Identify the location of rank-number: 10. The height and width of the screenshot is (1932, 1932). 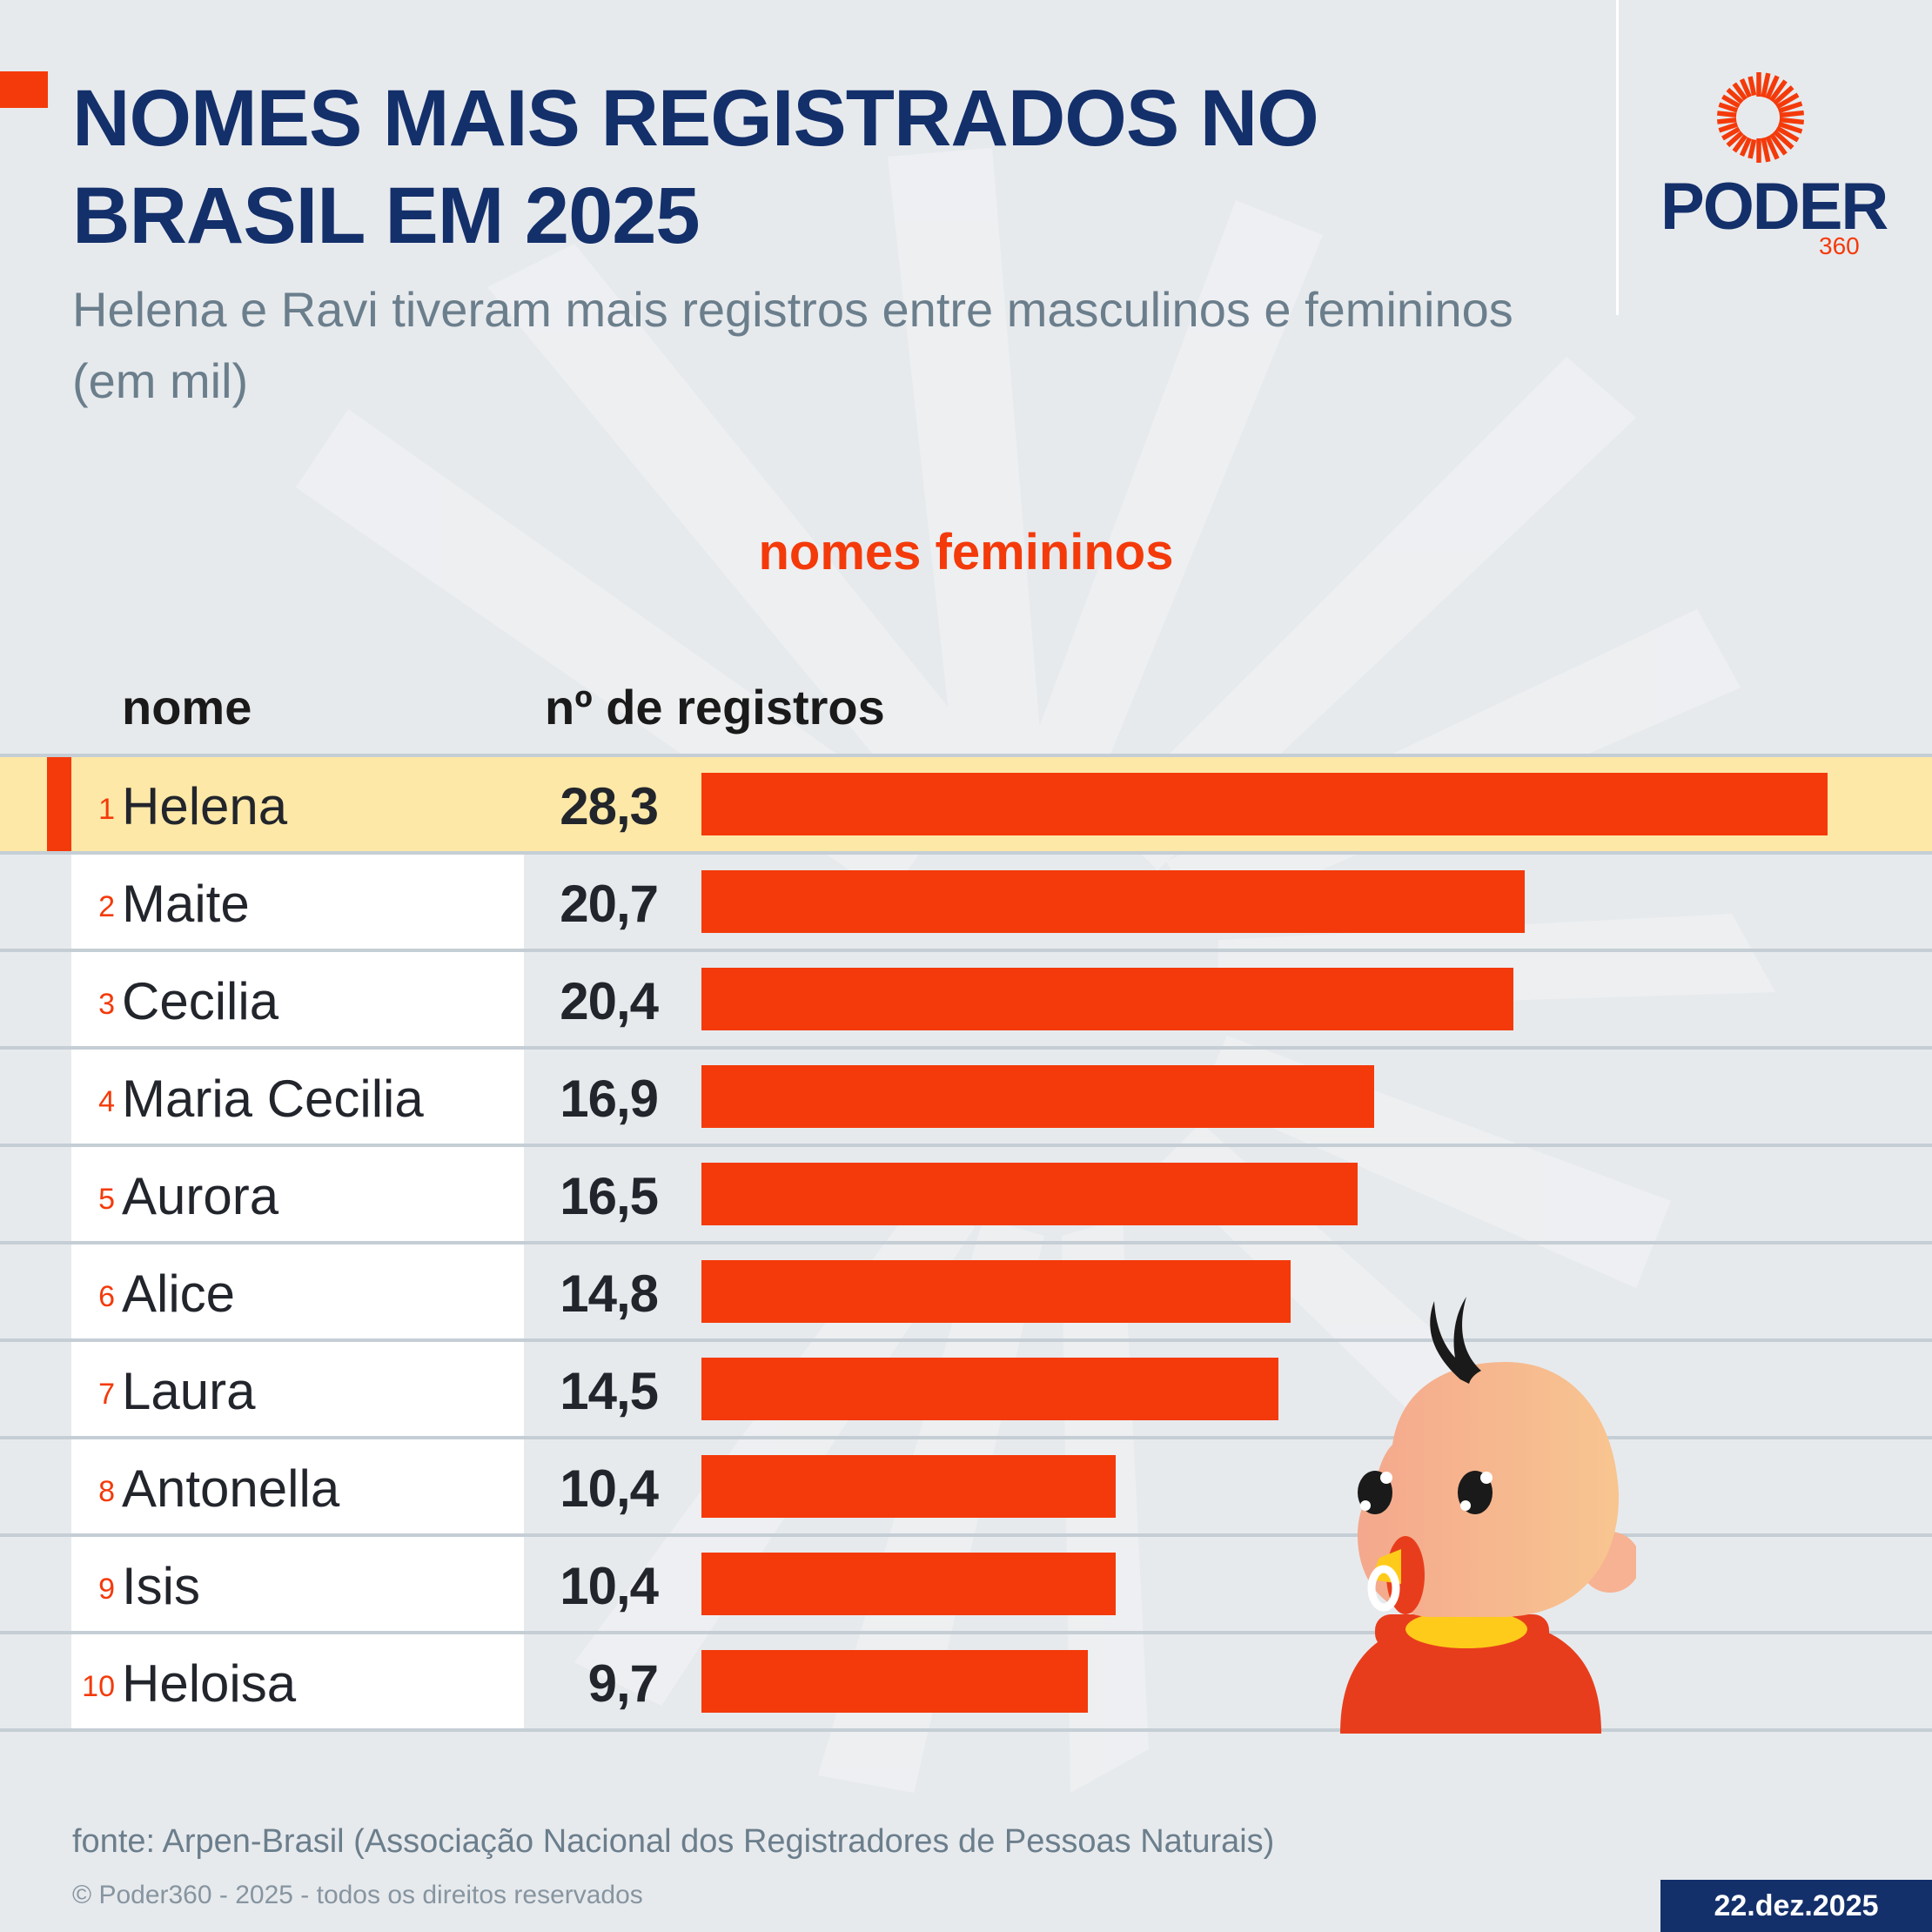
(98, 1686).